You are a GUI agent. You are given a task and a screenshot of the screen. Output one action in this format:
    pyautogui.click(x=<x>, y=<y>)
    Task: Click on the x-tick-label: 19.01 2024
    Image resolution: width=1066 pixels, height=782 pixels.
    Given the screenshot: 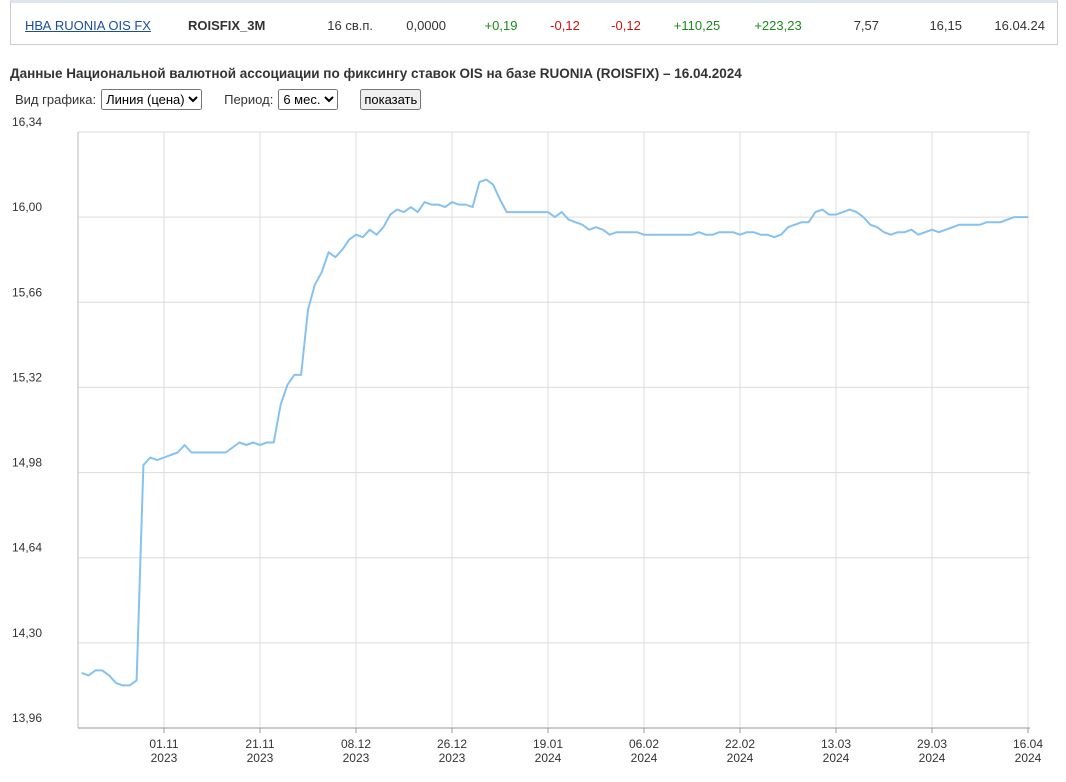 What is the action you would take?
    pyautogui.click(x=548, y=751)
    